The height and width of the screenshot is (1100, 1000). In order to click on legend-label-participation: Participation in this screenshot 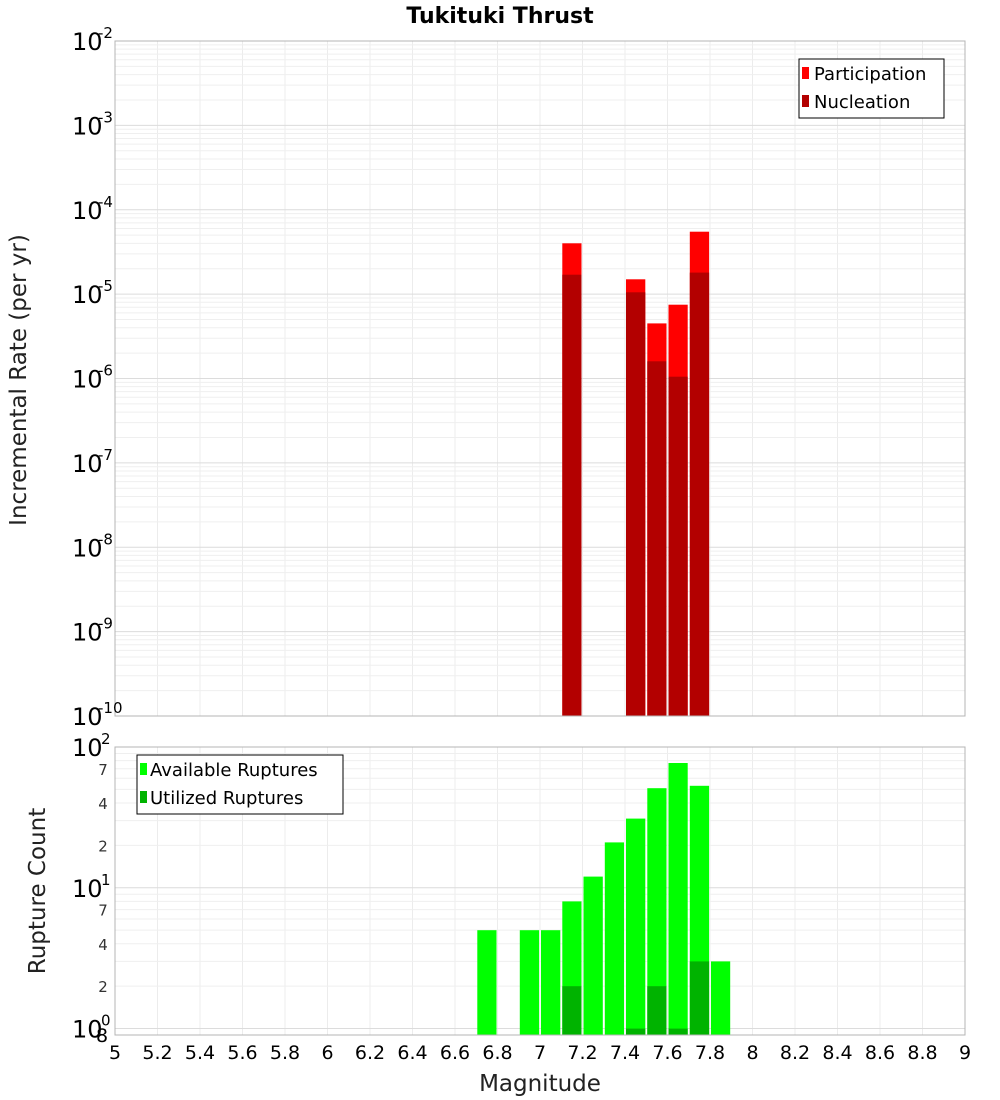, I will do `click(870, 74)`.